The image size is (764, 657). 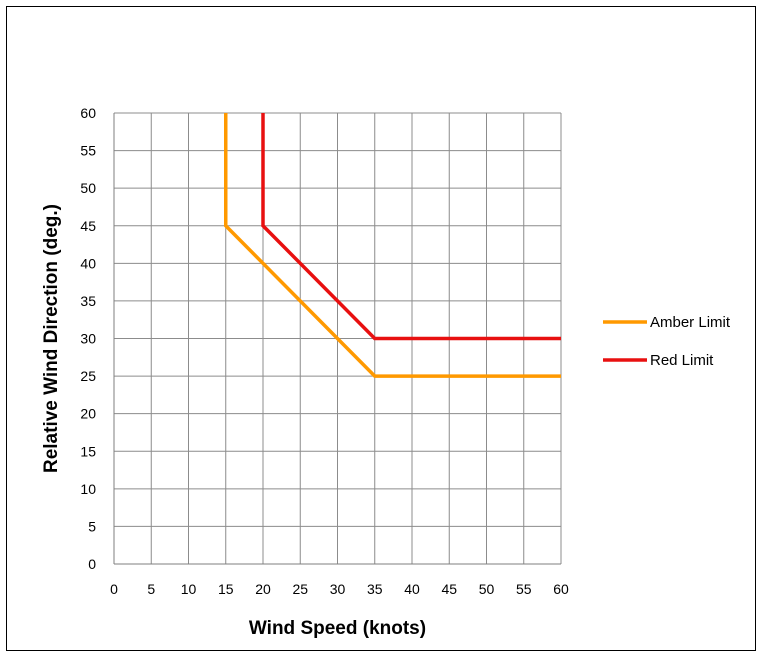 What do you see at coordinates (51, 338) in the screenshot?
I see `y-axis-title: Relative Wind Direction (deg.)` at bounding box center [51, 338].